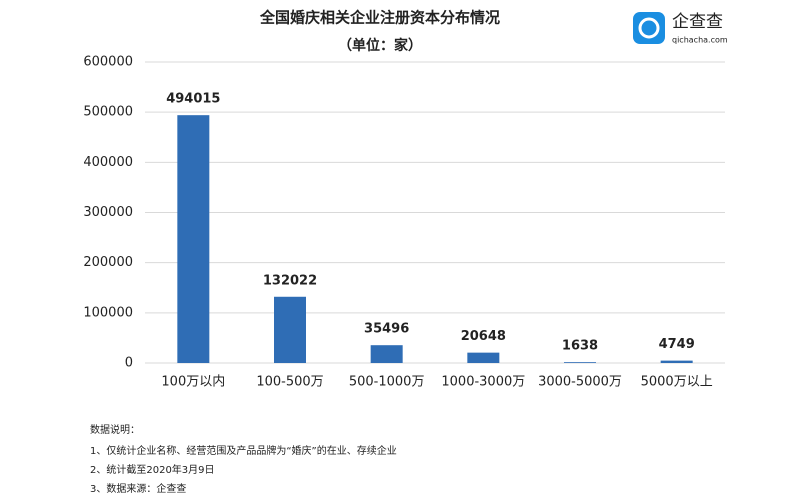 This screenshot has height=502, width=794. What do you see at coordinates (290, 280) in the screenshot?
I see `data-label: 132022` at bounding box center [290, 280].